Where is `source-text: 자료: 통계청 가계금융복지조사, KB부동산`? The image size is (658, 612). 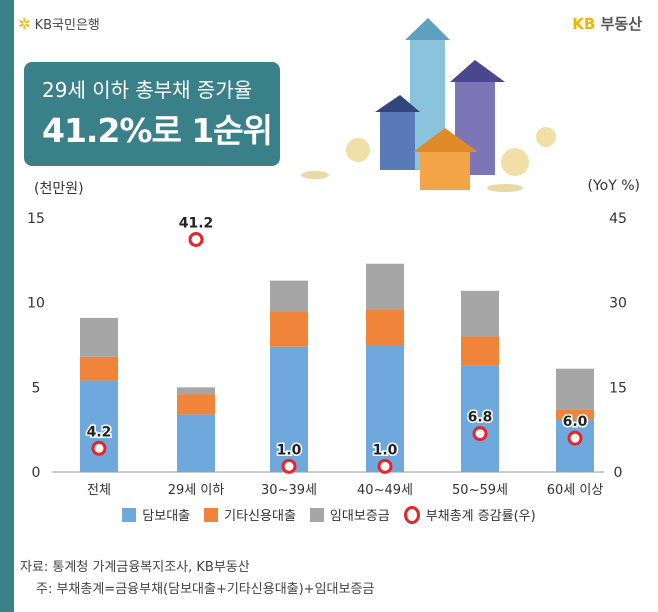
source-text: 자료: 통계청 가계금융복지조사, KB부동산 is located at coordinates (135, 567).